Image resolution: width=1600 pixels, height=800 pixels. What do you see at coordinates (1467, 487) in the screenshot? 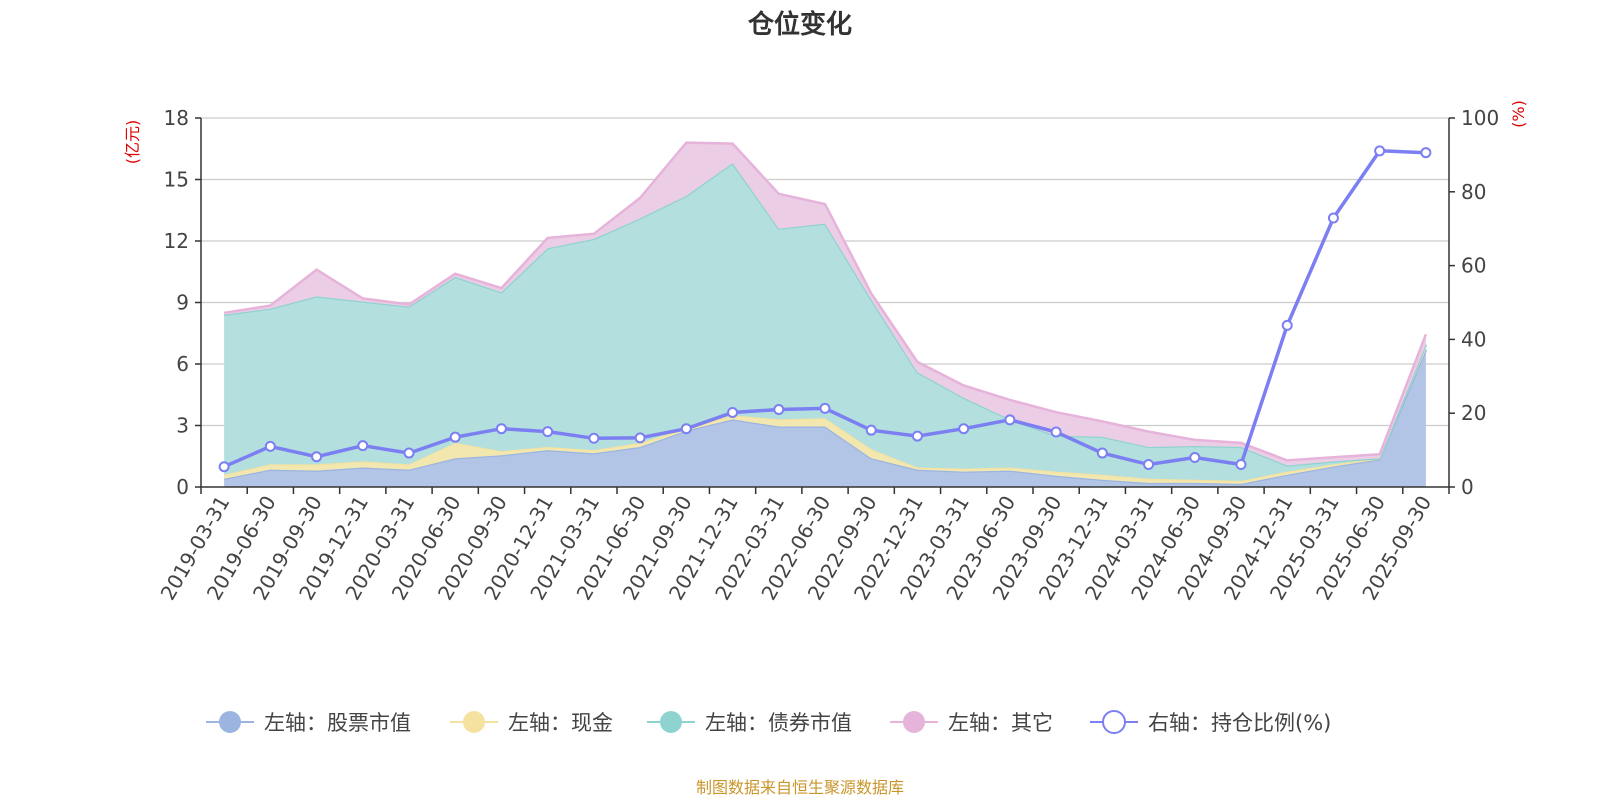
I see `right-tick-label: 0` at bounding box center [1467, 487].